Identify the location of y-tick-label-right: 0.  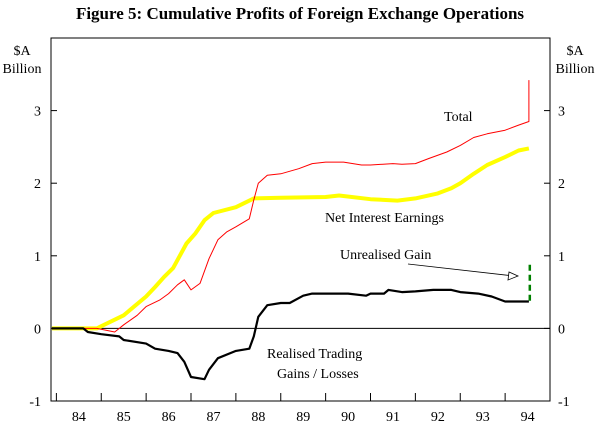
(561, 329).